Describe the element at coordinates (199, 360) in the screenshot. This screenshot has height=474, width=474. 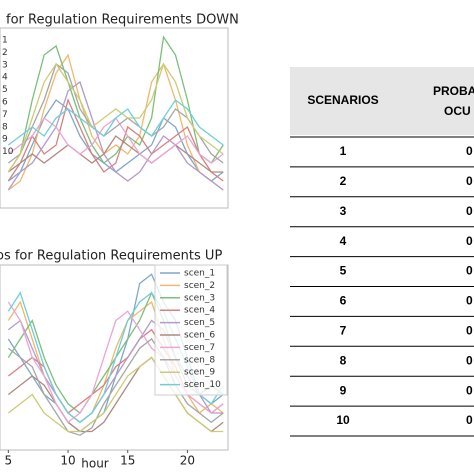
I see `legend-label: scen_8` at that location.